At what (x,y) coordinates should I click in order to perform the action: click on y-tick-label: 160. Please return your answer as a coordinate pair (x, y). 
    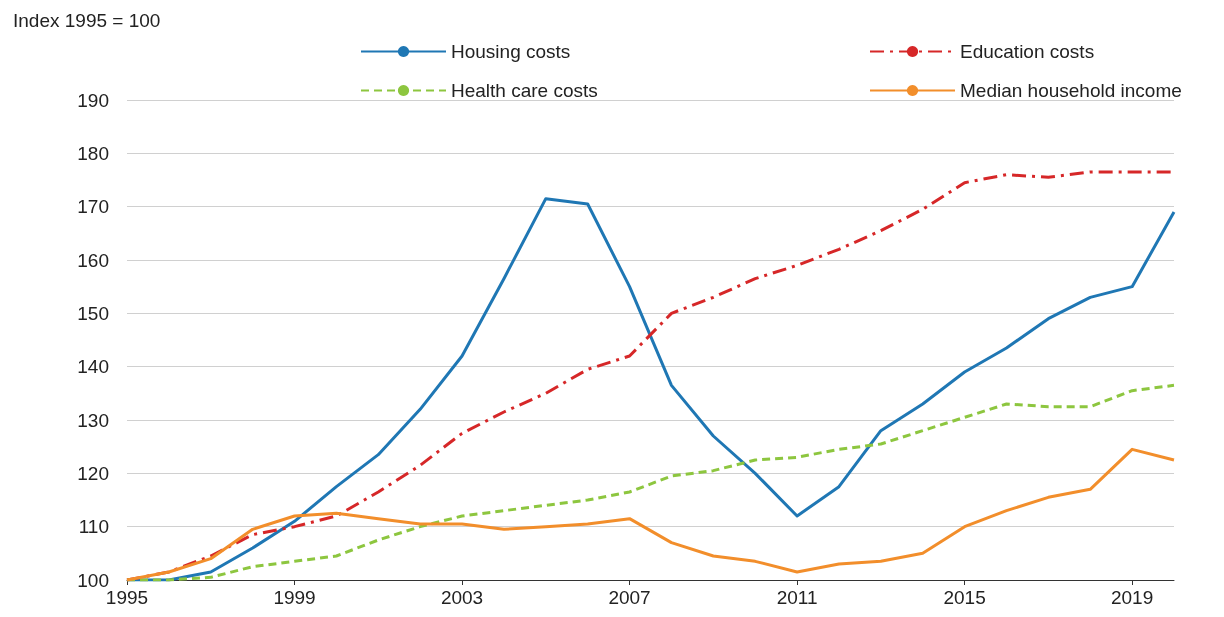
    Looking at the image, I should click on (93, 260).